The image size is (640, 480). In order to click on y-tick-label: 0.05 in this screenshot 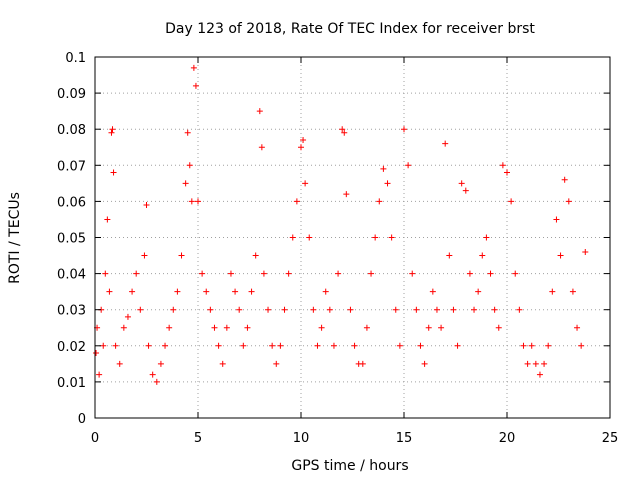, I will do `click(71, 239)`.